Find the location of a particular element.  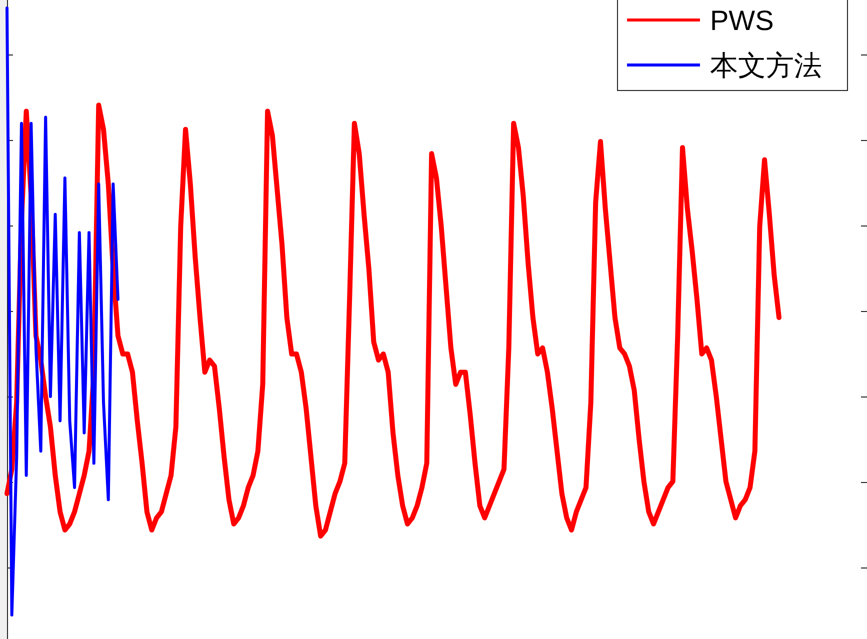

legend-label: PWS is located at coordinates (742, 20).